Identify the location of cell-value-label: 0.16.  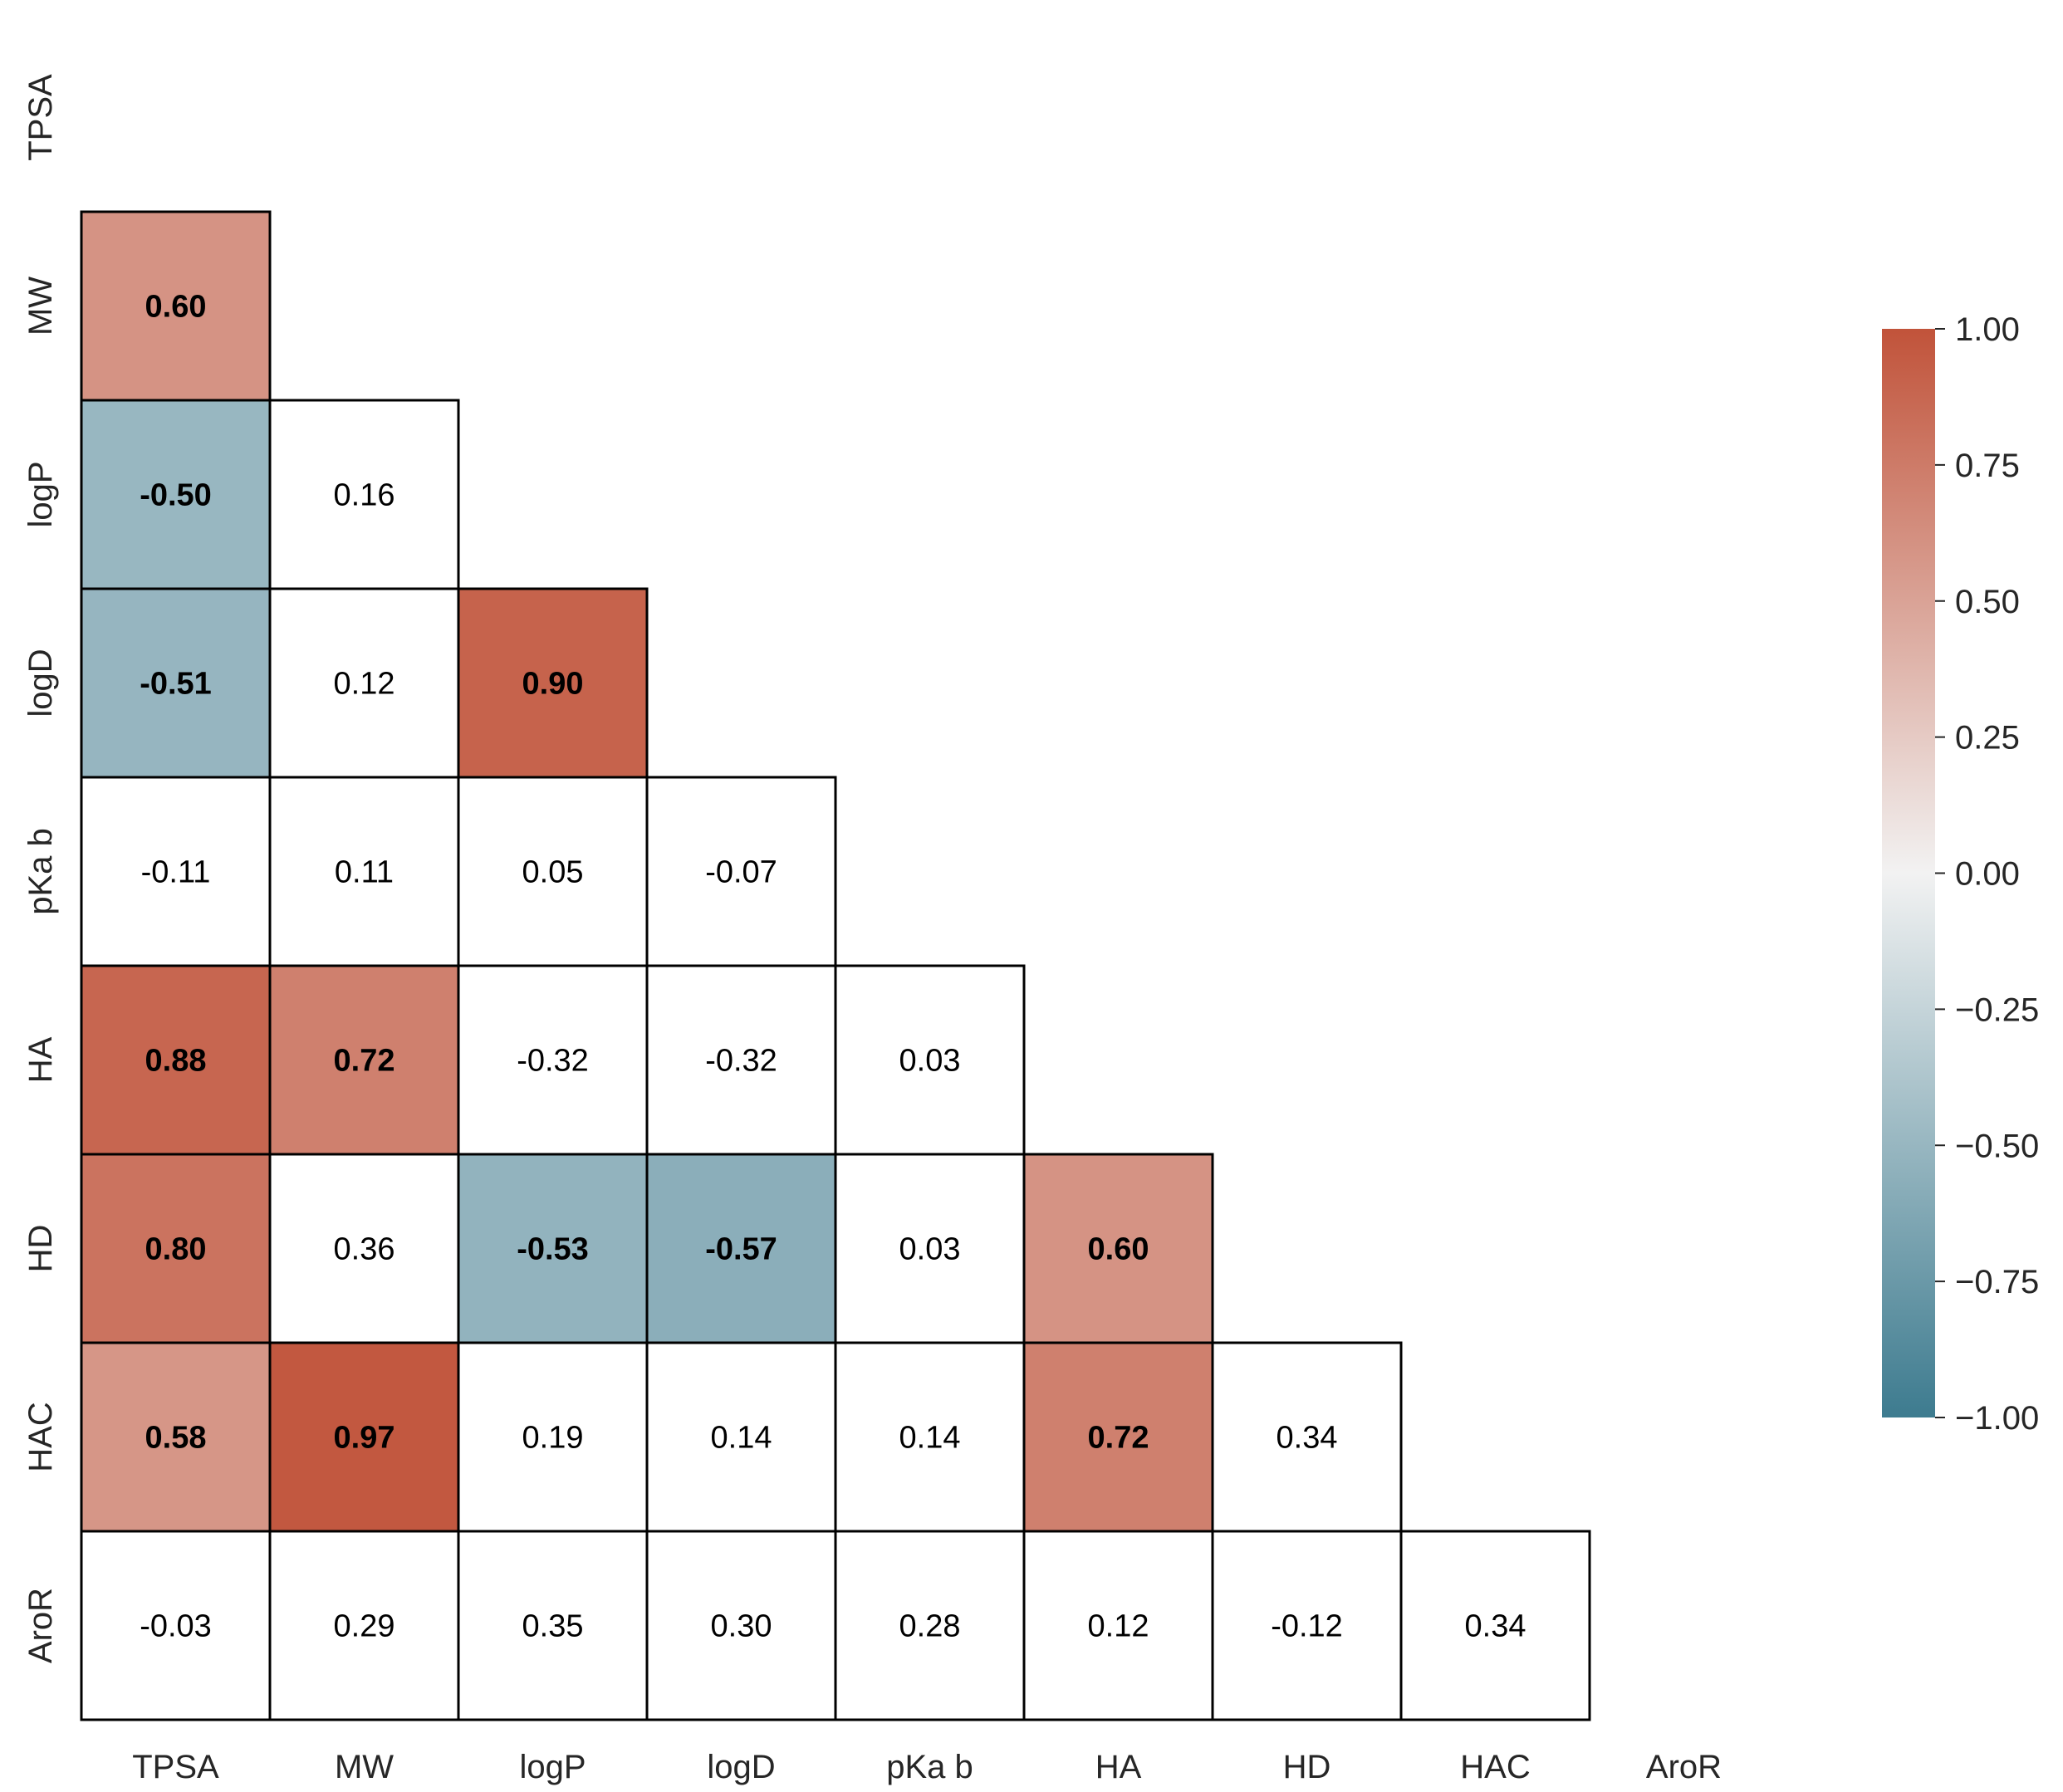
(364, 495).